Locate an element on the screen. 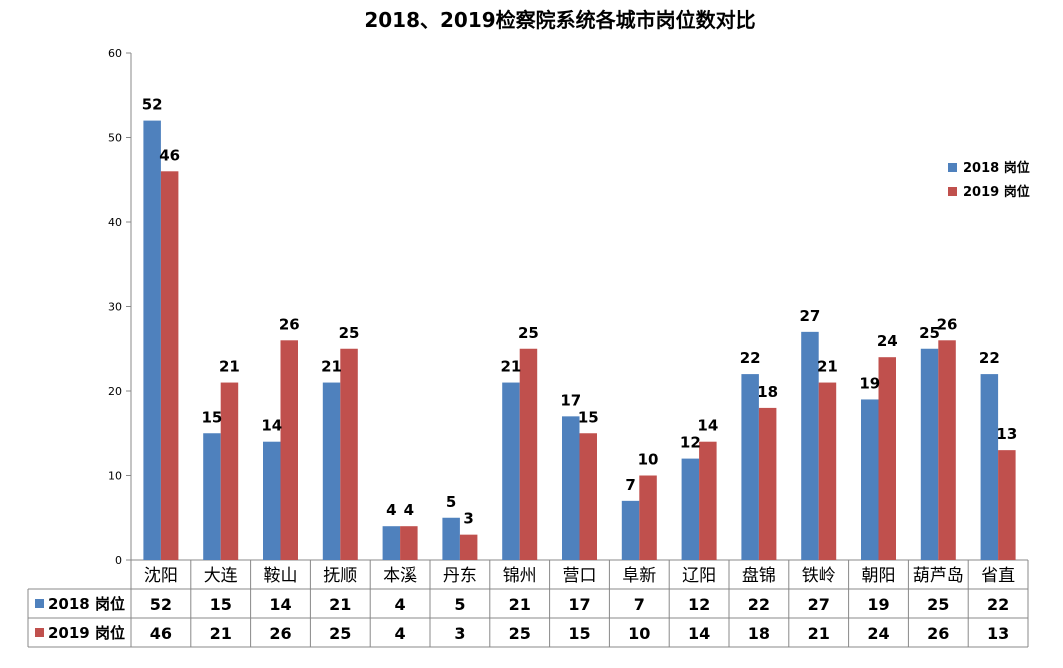 The image size is (1063, 668). data-label: 15 is located at coordinates (212, 417).